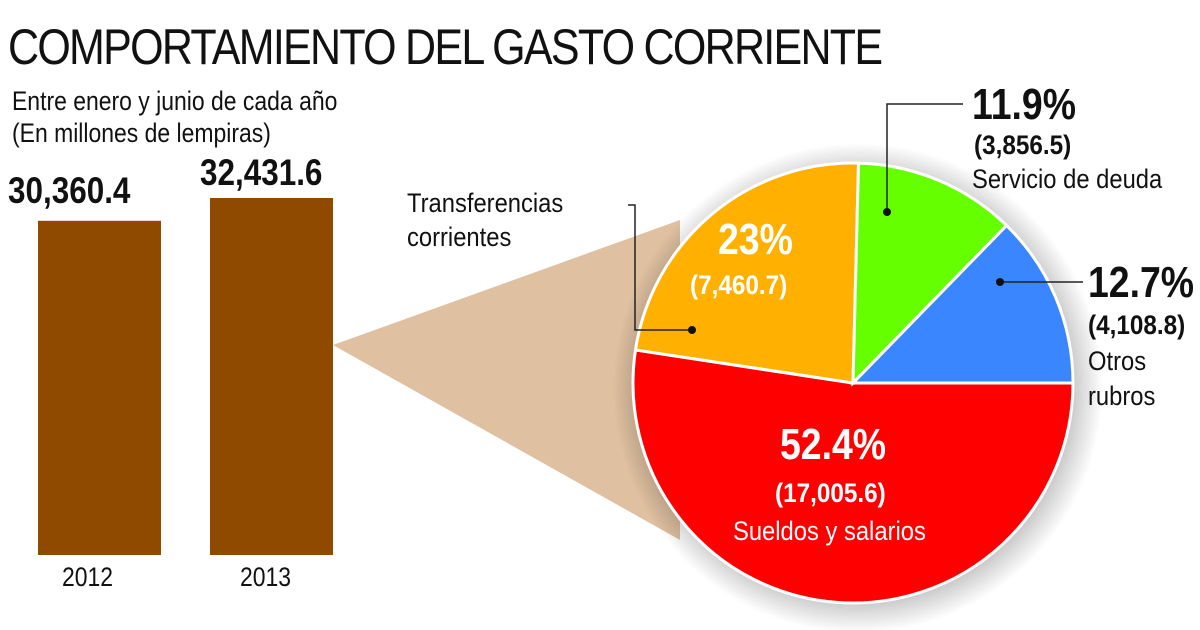 This screenshot has width=1200, height=630. Describe the element at coordinates (1122, 396) in the screenshot. I see `label-otros-2: rubros` at that location.